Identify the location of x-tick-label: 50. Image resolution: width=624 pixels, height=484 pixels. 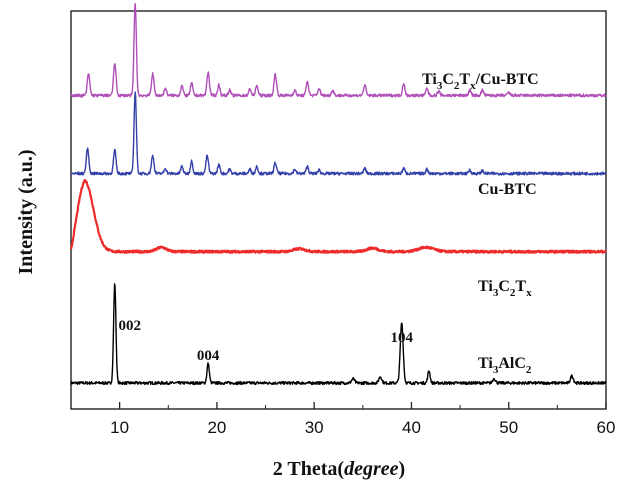
(508, 427).